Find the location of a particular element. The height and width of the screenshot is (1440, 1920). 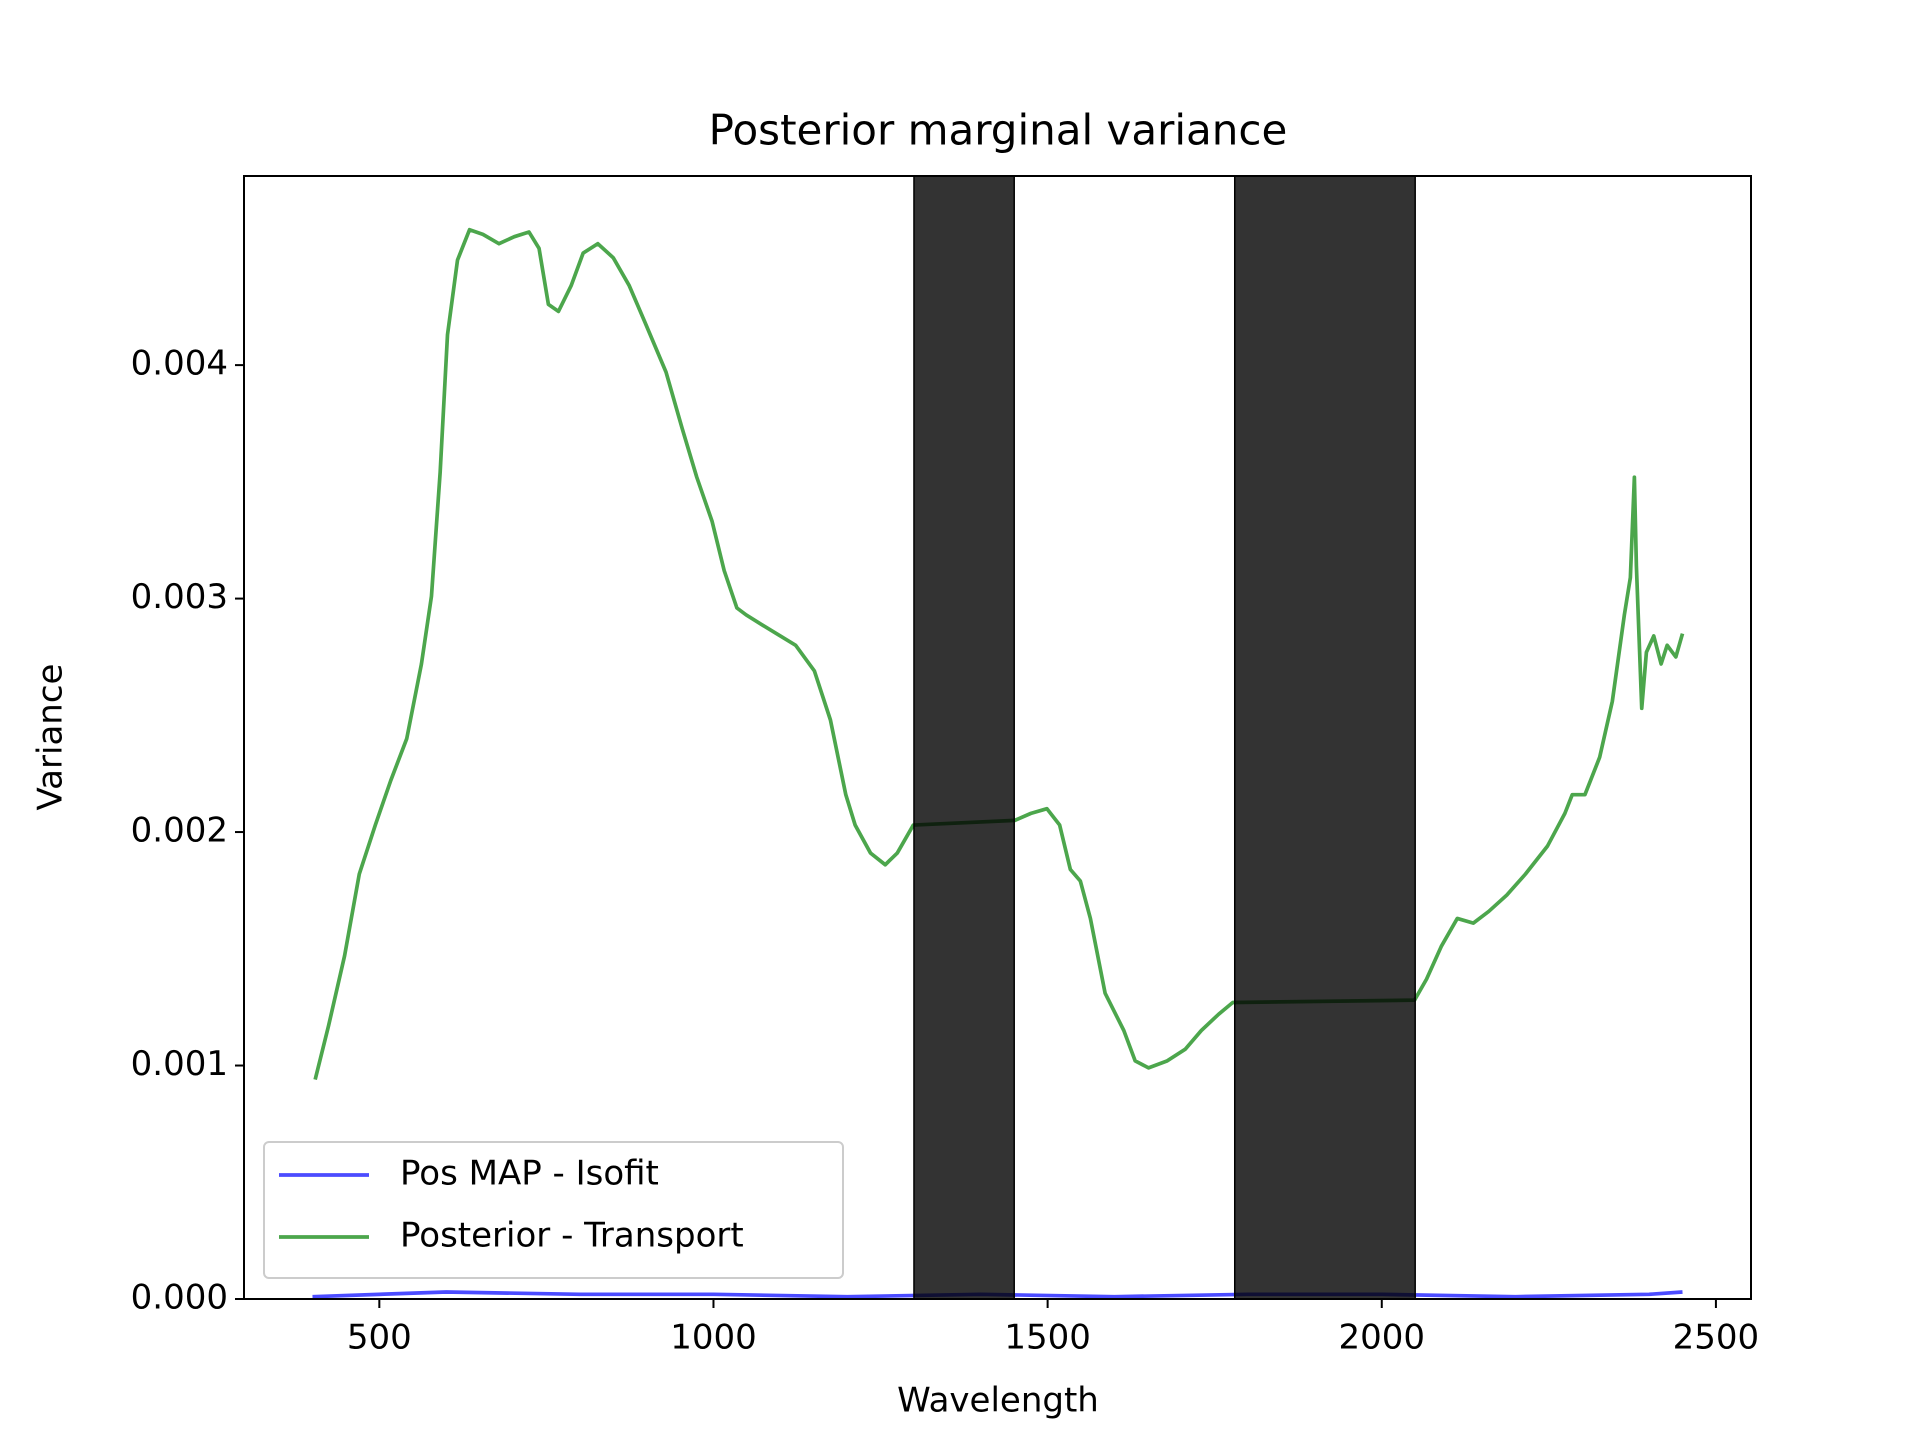

y-tick-label: 0.000 is located at coordinates (179, 1298).